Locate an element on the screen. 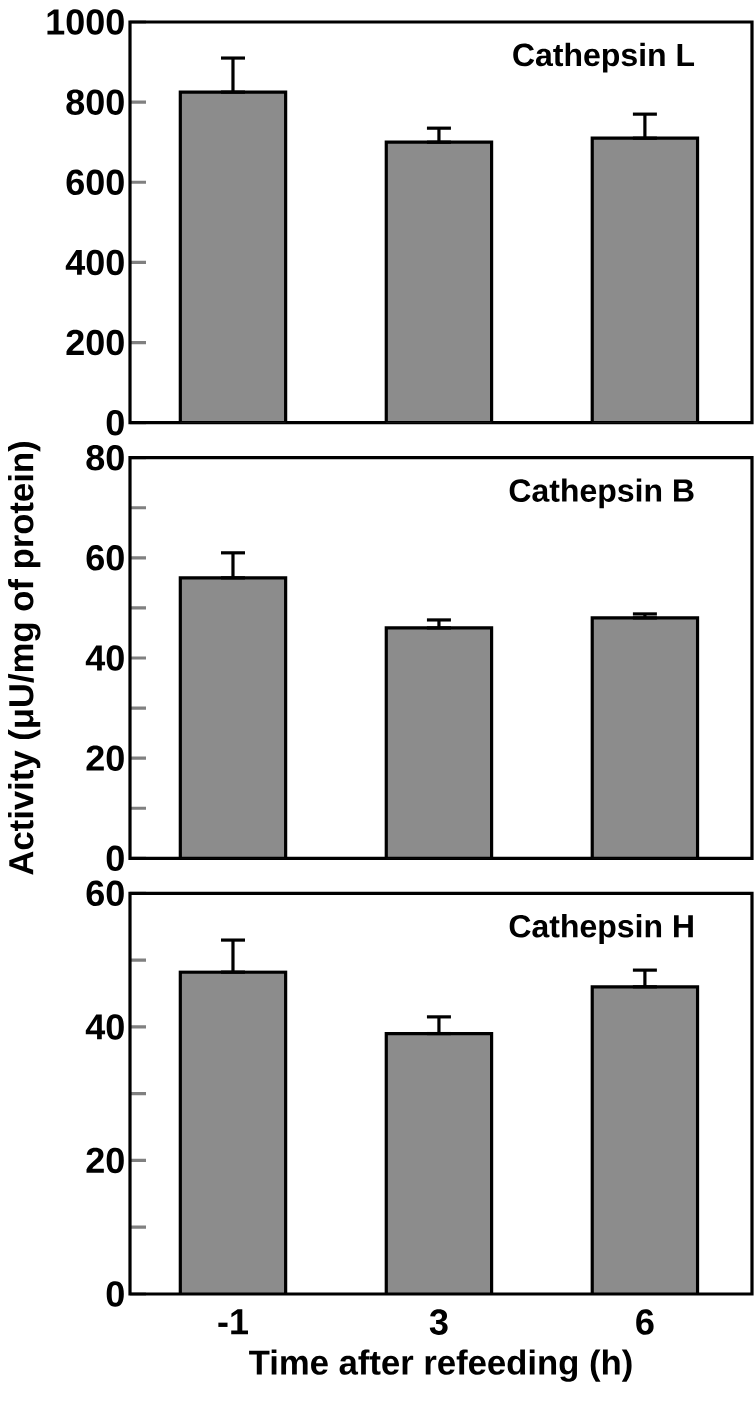 Image resolution: width=756 pixels, height=1416 pixels. y-tick-label: 800 is located at coordinates (95, 102).